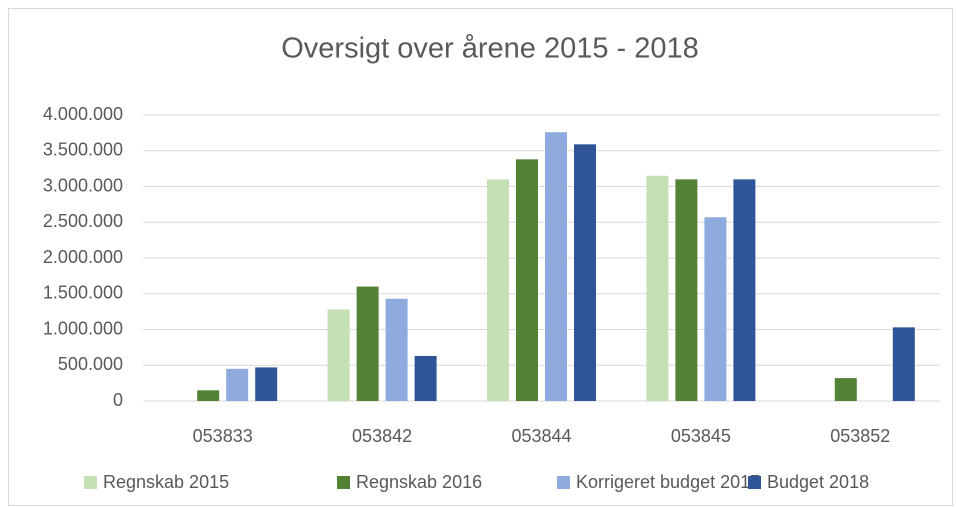 Image resolution: width=956 pixels, height=507 pixels. I want to click on x-tick-label: 053833, so click(223, 436).